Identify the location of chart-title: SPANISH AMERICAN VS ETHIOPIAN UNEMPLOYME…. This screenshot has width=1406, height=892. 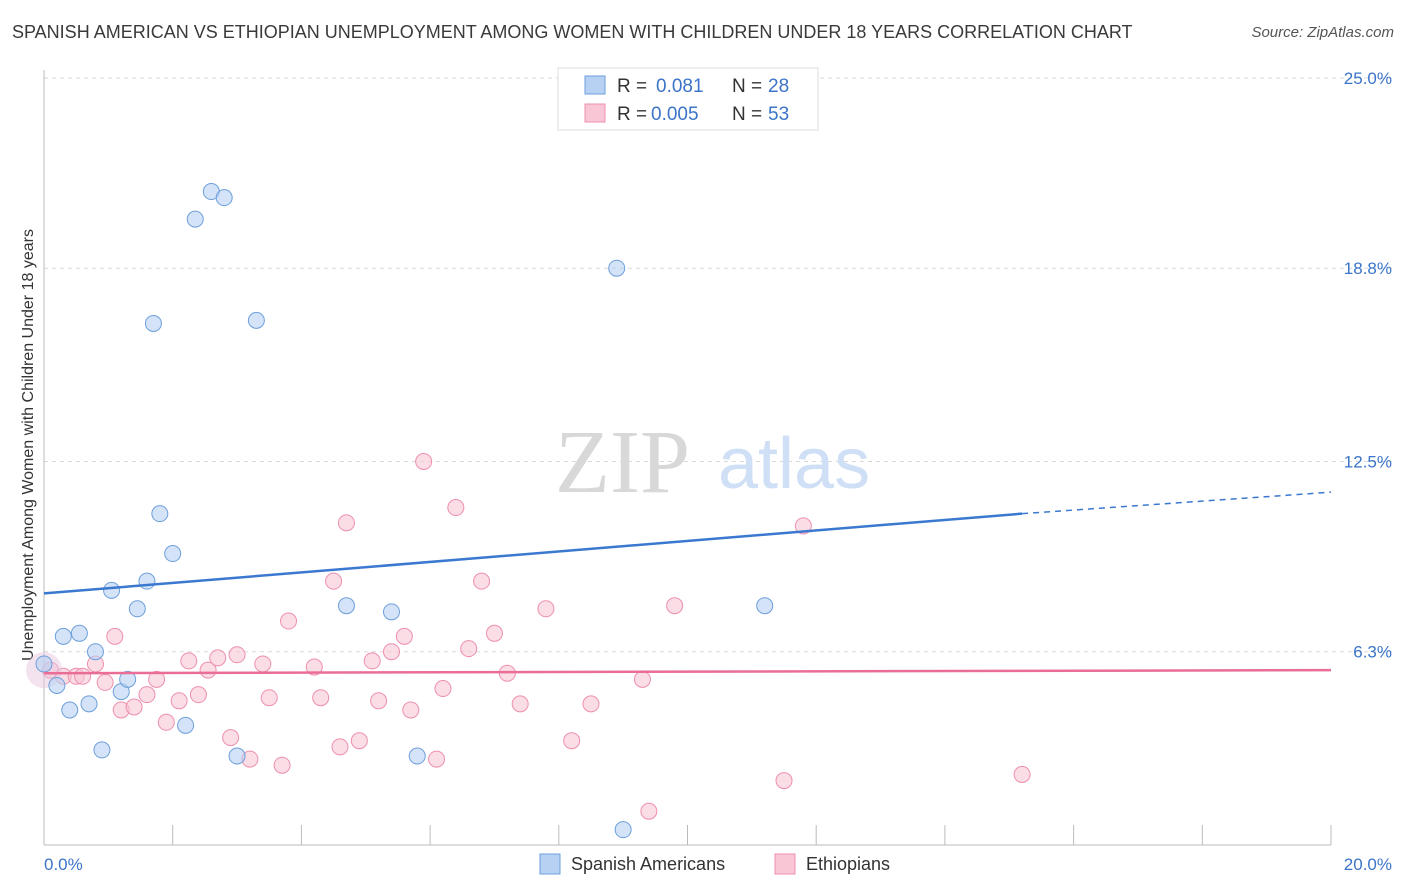
(572, 32).